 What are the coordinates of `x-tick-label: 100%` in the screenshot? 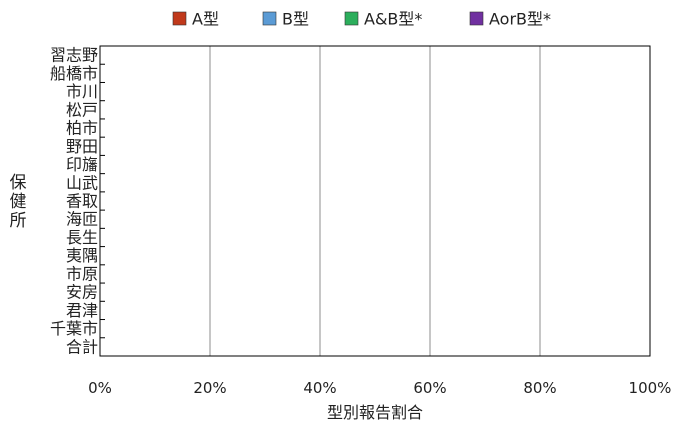 It's located at (650, 388).